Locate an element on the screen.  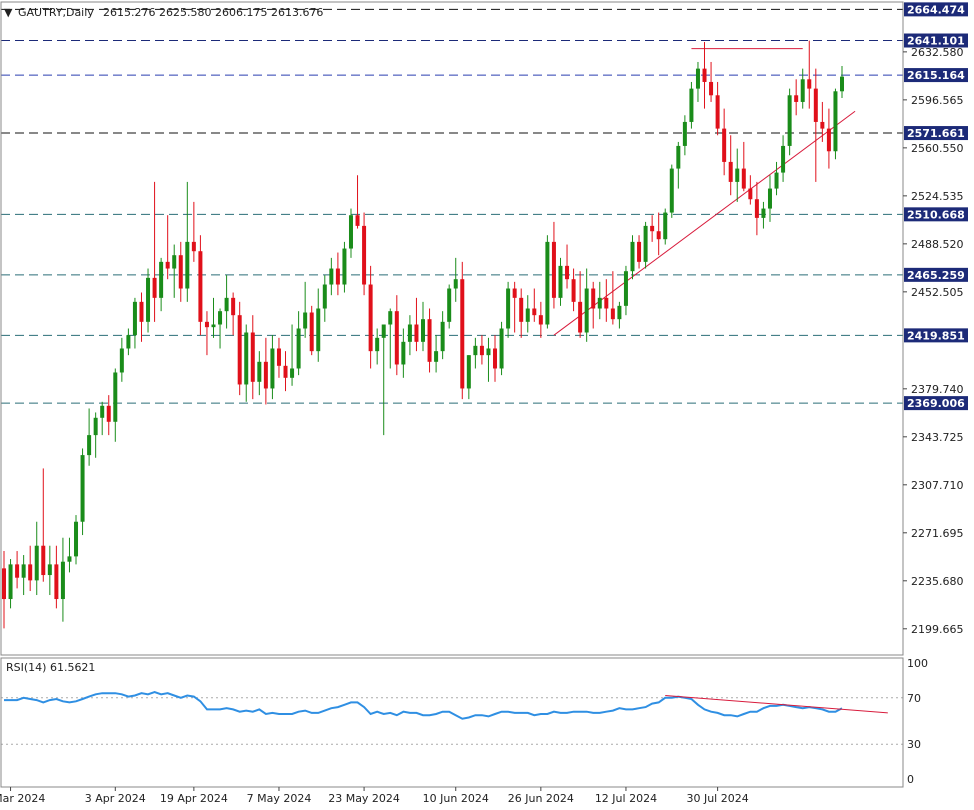
dropdown-triangle-icon: ▼ is located at coordinates (8, 12).